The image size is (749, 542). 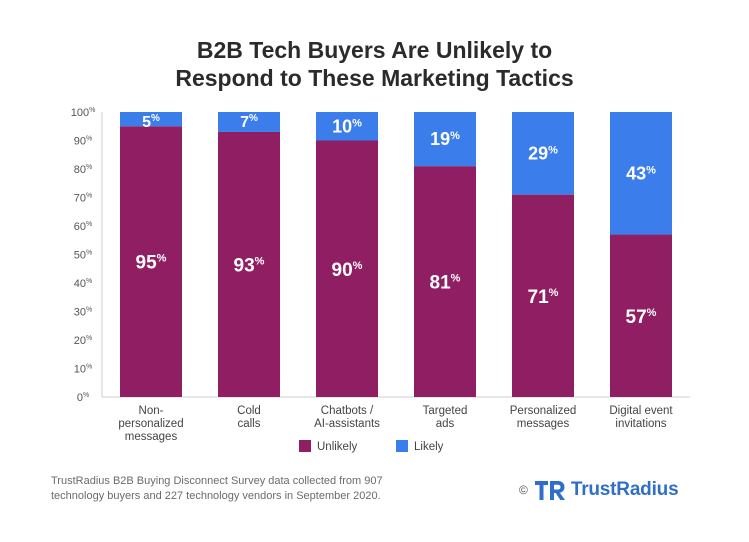 What do you see at coordinates (249, 411) in the screenshot?
I see `x-category-label: Cold` at bounding box center [249, 411].